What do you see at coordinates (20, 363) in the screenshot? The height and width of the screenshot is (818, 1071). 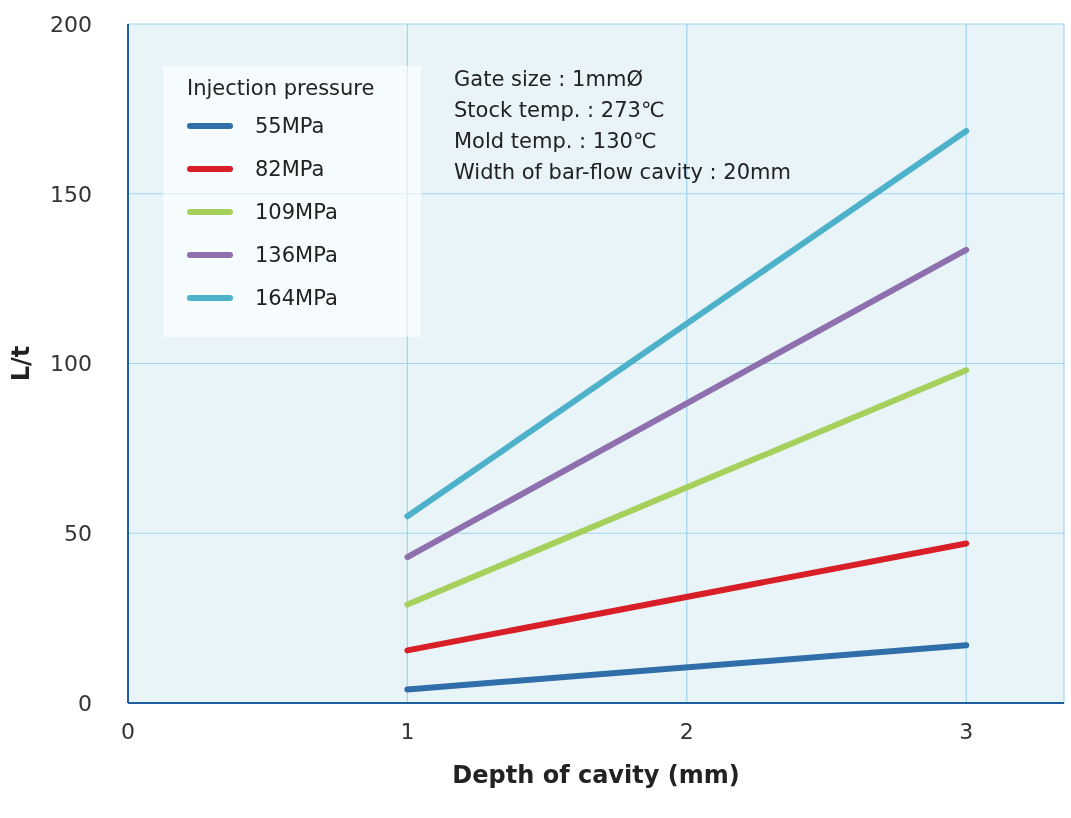 I see `y-axis-title: L/t` at bounding box center [20, 363].